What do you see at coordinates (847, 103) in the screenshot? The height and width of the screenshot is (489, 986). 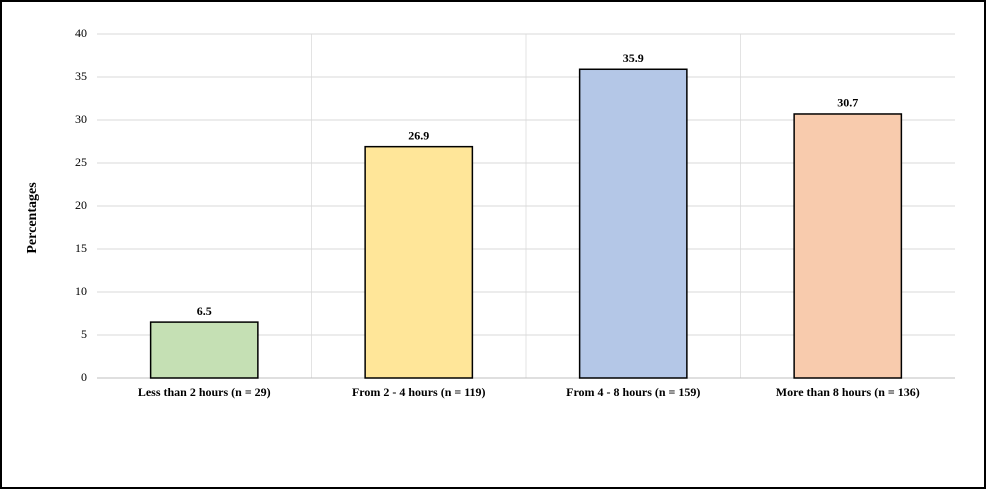 I see `data-label: 30.7` at bounding box center [847, 103].